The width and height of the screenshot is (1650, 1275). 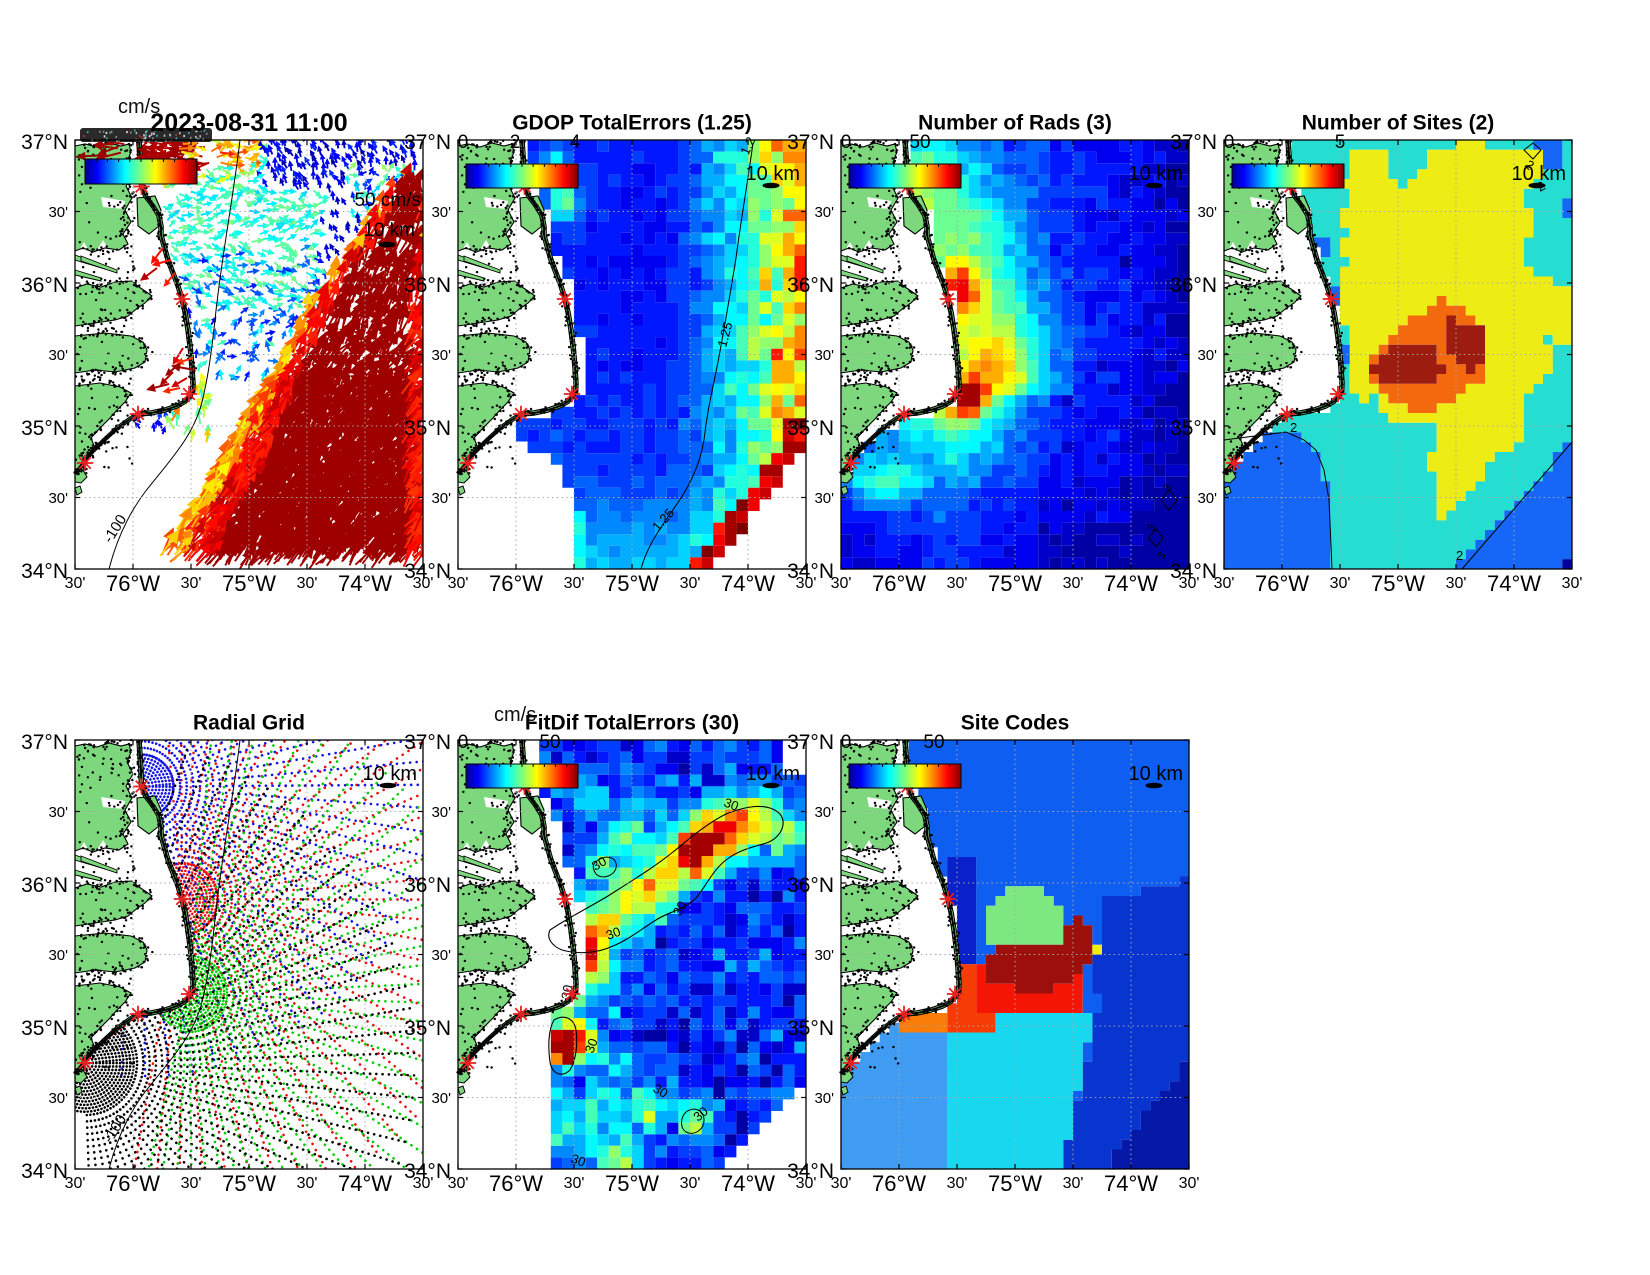 I want to click on svg-text: 10 km, so click(x=389, y=230).